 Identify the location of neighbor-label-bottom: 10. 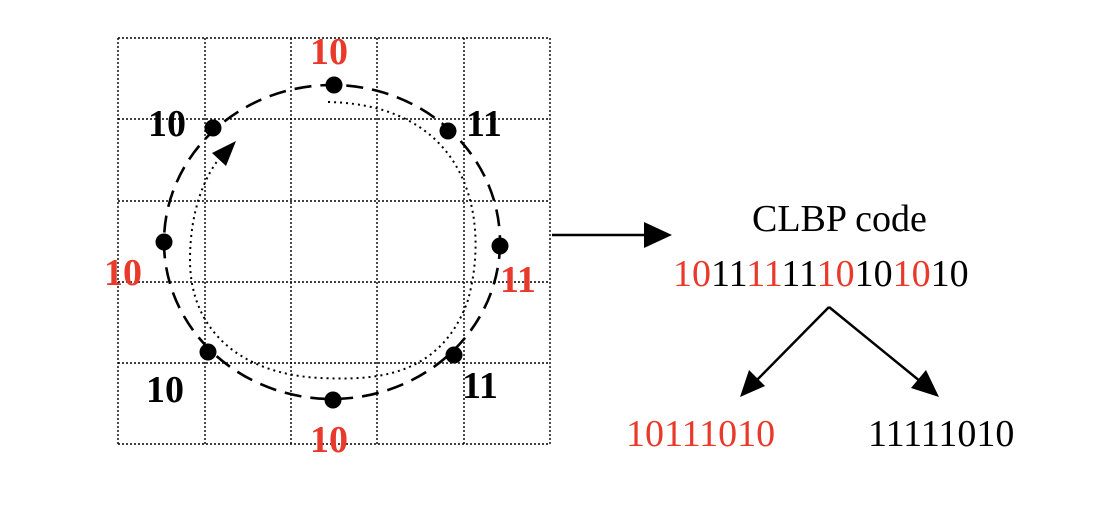
(329, 440).